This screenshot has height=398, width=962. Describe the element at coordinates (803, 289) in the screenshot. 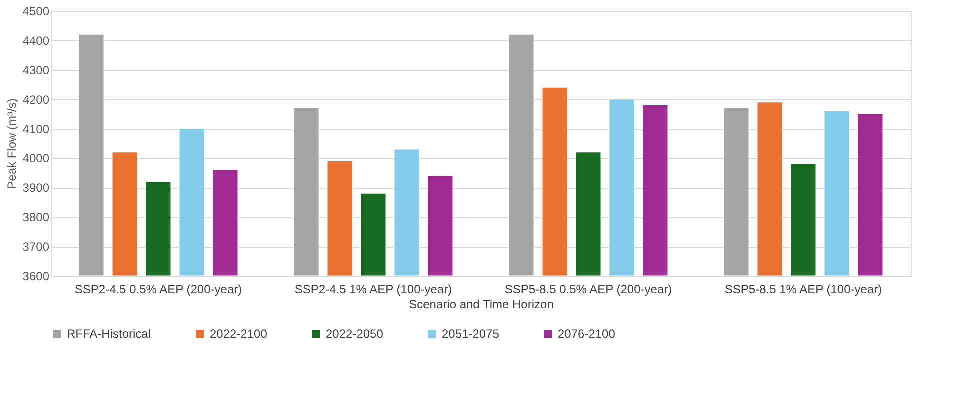

I see `x-tick-label: SSP5-8.5 1% AEP (100-year)` at that location.